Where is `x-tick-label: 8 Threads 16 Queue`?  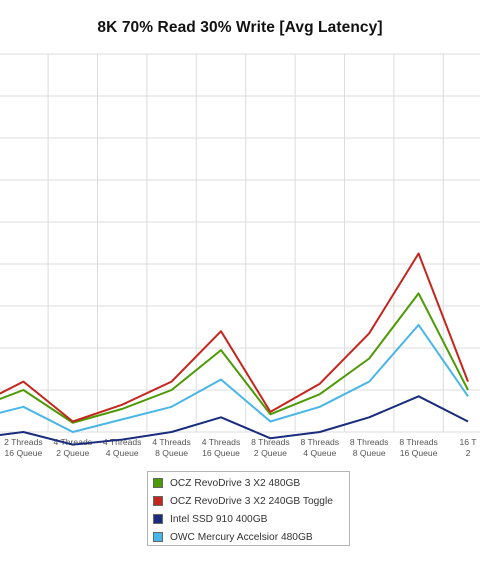 x-tick-label: 8 Threads 16 Queue is located at coordinates (418, 447).